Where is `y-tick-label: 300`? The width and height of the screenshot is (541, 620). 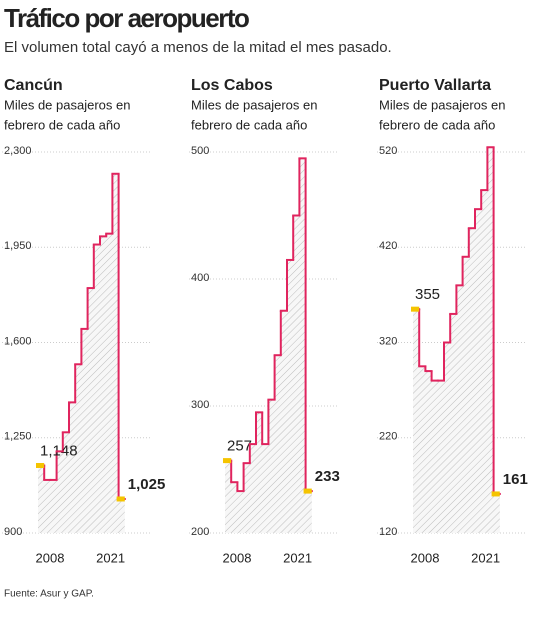
y-tick-label: 300 is located at coordinates (200, 405).